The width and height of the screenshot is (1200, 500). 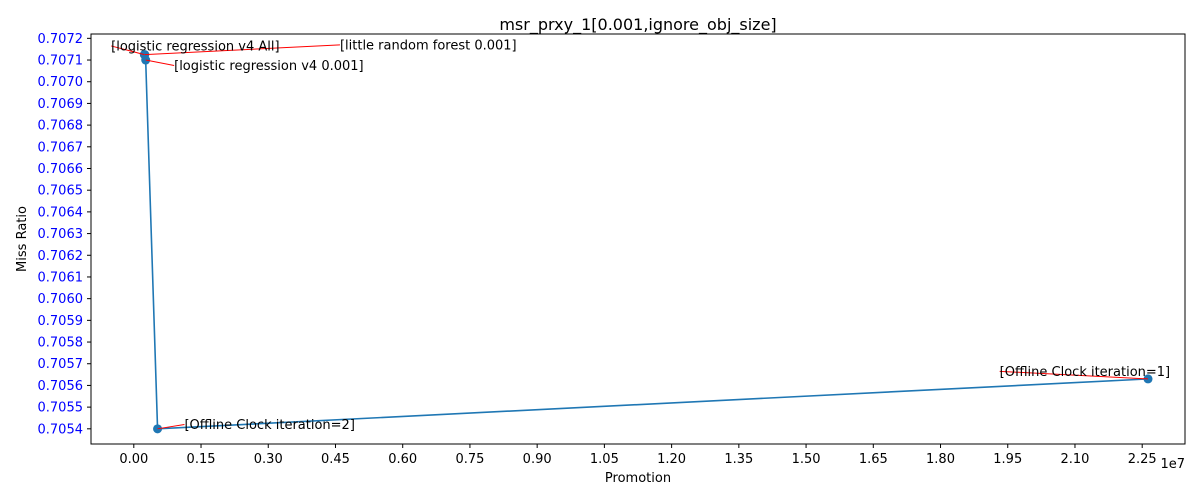 I want to click on y-tick-label: 0.7065, so click(x=61, y=191).